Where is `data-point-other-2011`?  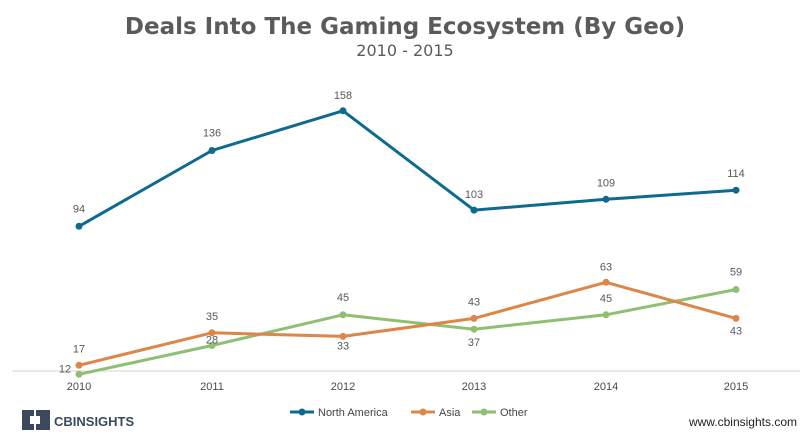
data-point-other-2011 is located at coordinates (212, 345).